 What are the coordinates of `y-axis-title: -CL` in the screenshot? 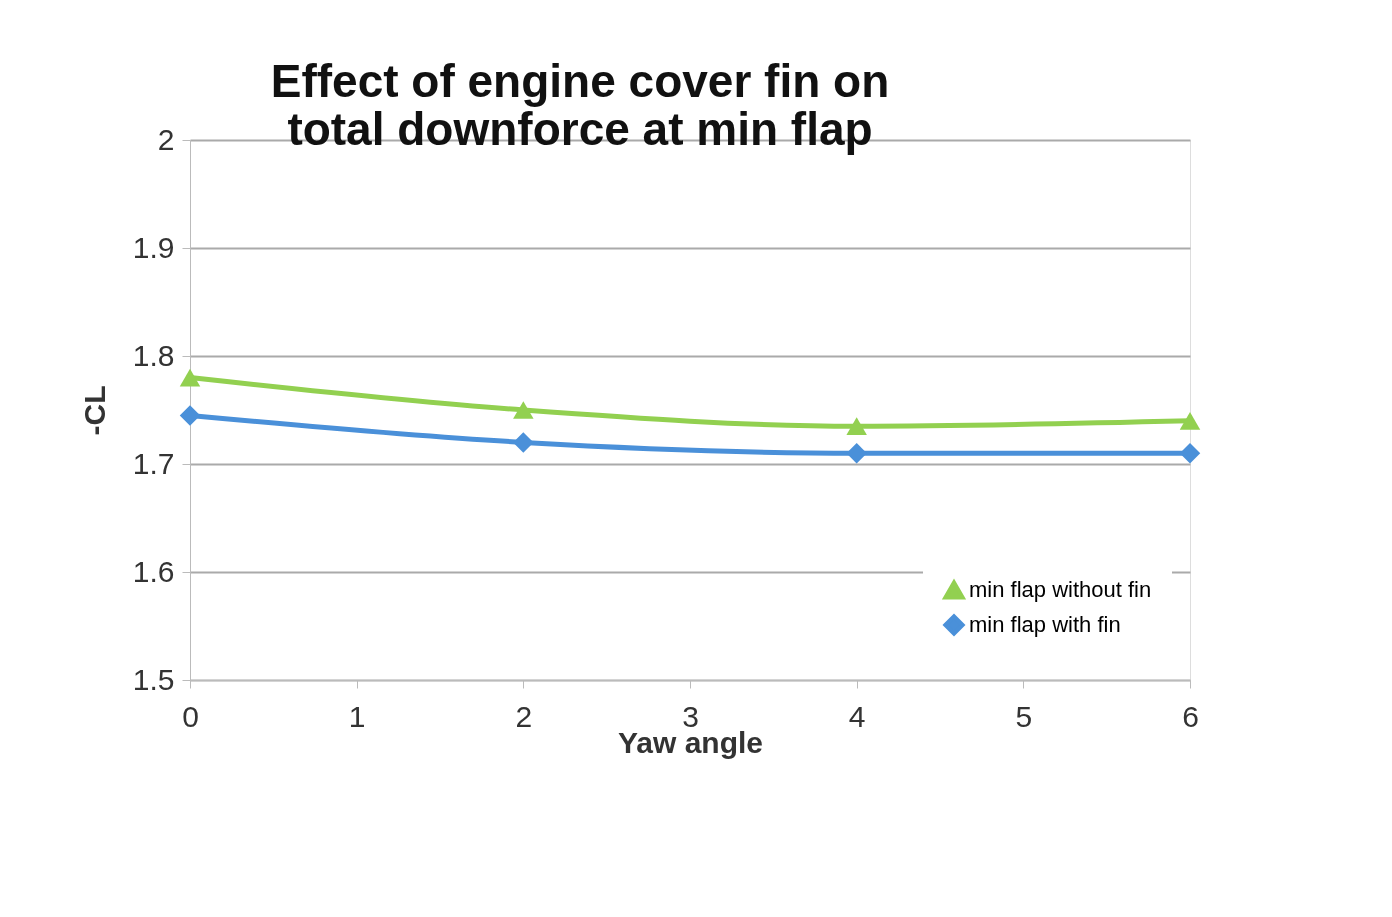 It's located at (94, 410).